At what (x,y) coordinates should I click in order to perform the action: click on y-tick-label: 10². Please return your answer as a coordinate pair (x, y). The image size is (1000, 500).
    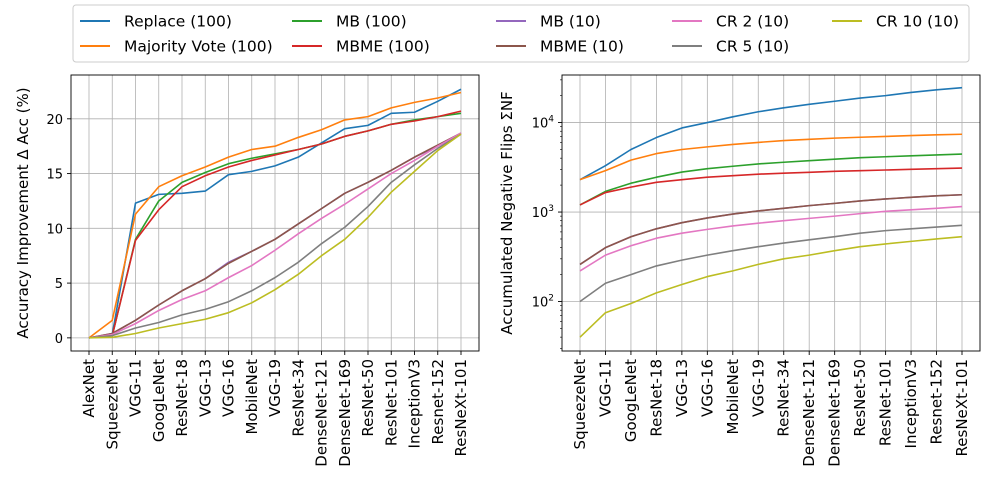
    Looking at the image, I should click on (543, 302).